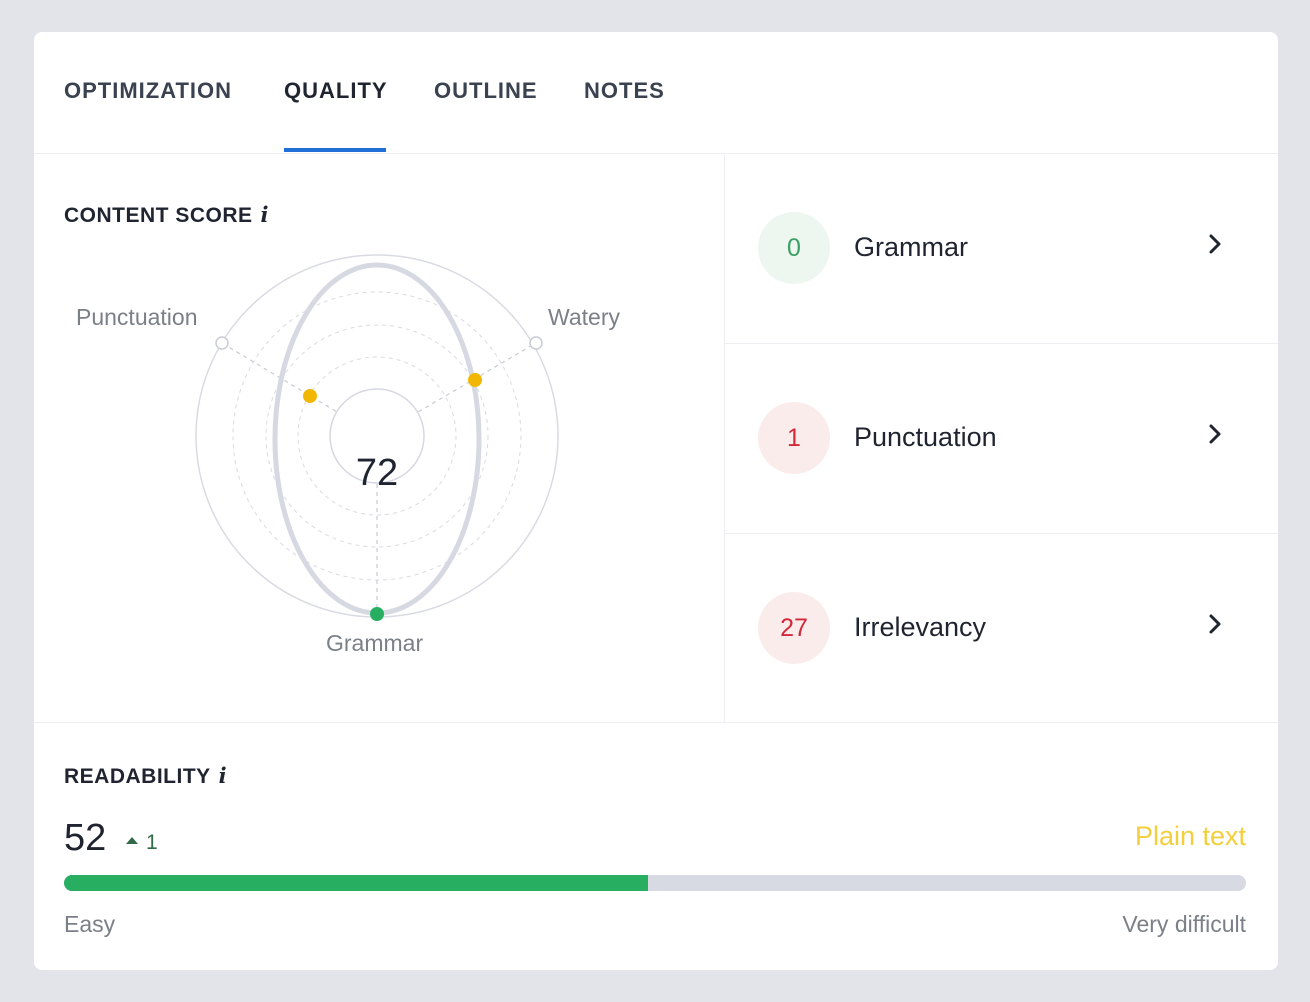 Image resolution: width=1310 pixels, height=1002 pixels. Describe the element at coordinates (222, 343) in the screenshot. I see `punctuation-axis-end` at that location.